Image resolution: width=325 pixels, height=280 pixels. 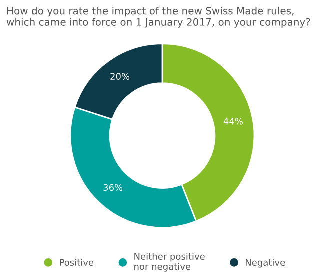 I want to click on legend-label: Neither positive nor negative, so click(x=169, y=262).